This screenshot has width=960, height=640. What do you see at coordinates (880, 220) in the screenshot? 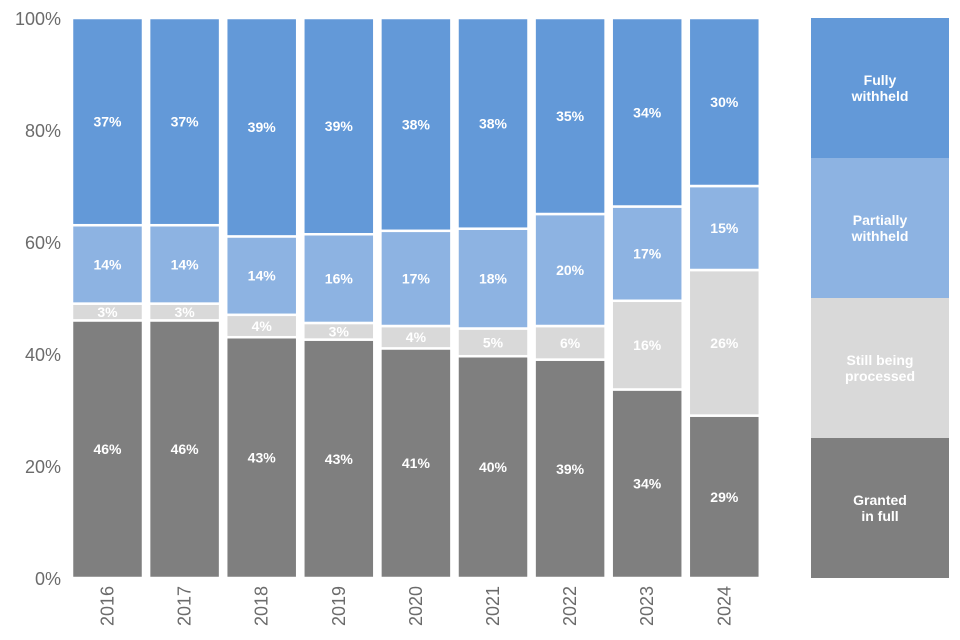
I see `legend-label: Partially` at bounding box center [880, 220].